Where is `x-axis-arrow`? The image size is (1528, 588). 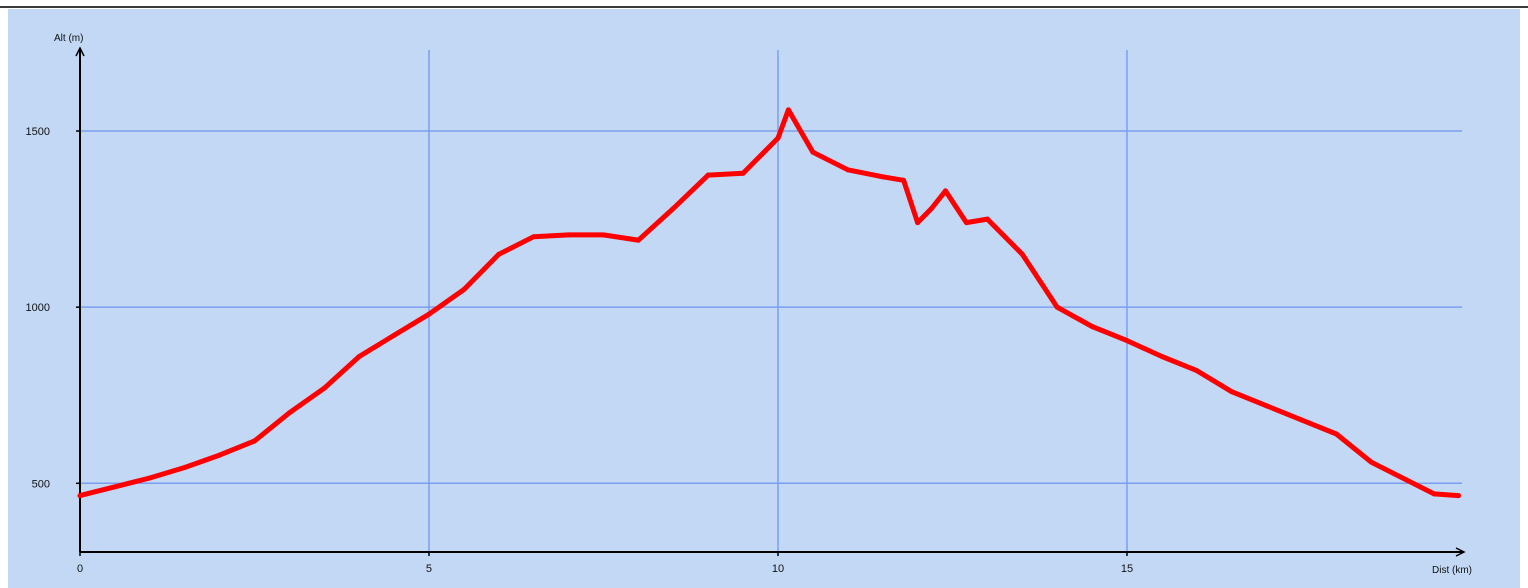
x-axis-arrow is located at coordinates (1460, 552).